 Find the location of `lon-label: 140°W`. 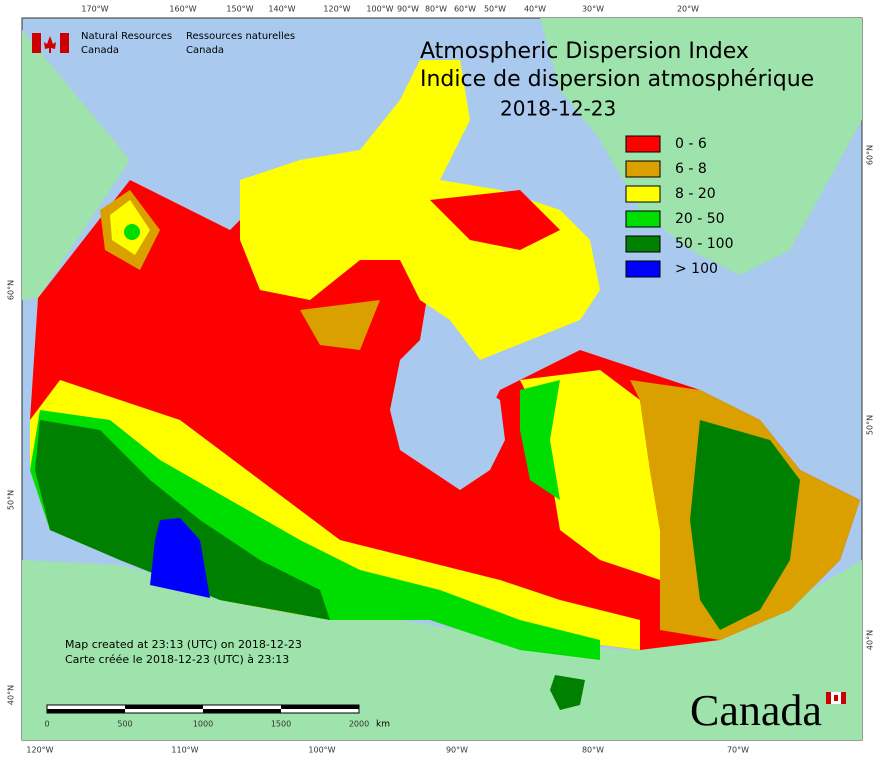

lon-label: 140°W is located at coordinates (281, 9).